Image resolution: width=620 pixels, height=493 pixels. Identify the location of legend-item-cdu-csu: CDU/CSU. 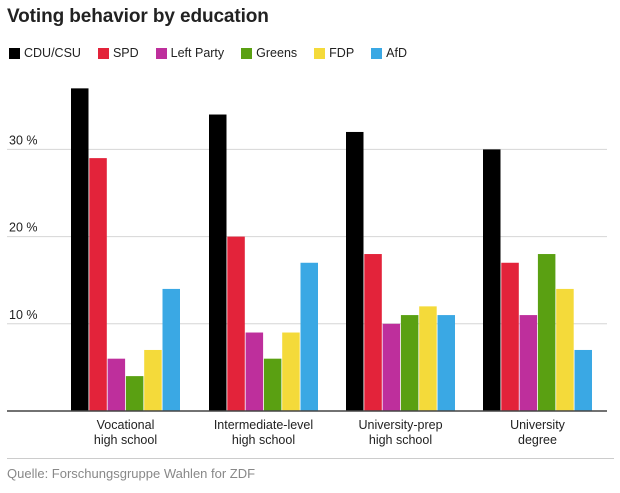
(45, 53).